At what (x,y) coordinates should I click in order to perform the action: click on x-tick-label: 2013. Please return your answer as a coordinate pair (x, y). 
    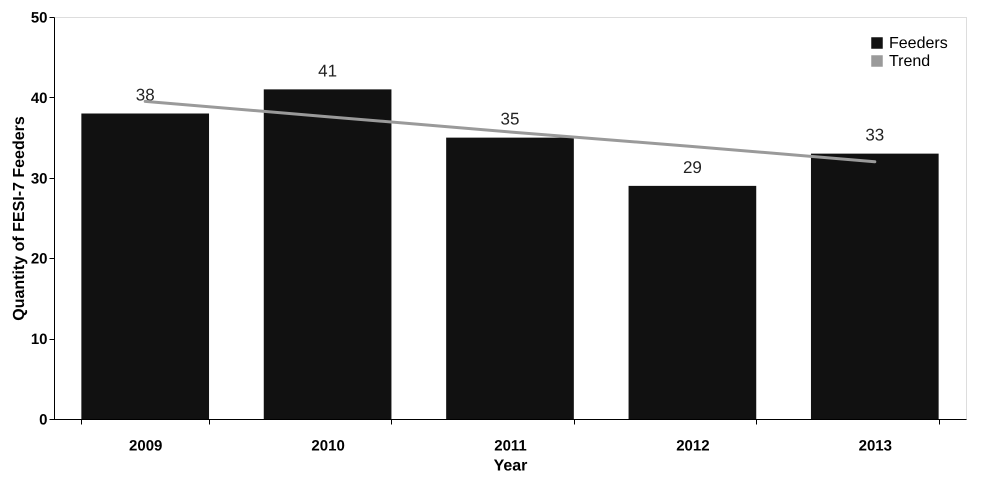
    Looking at the image, I should click on (875, 446).